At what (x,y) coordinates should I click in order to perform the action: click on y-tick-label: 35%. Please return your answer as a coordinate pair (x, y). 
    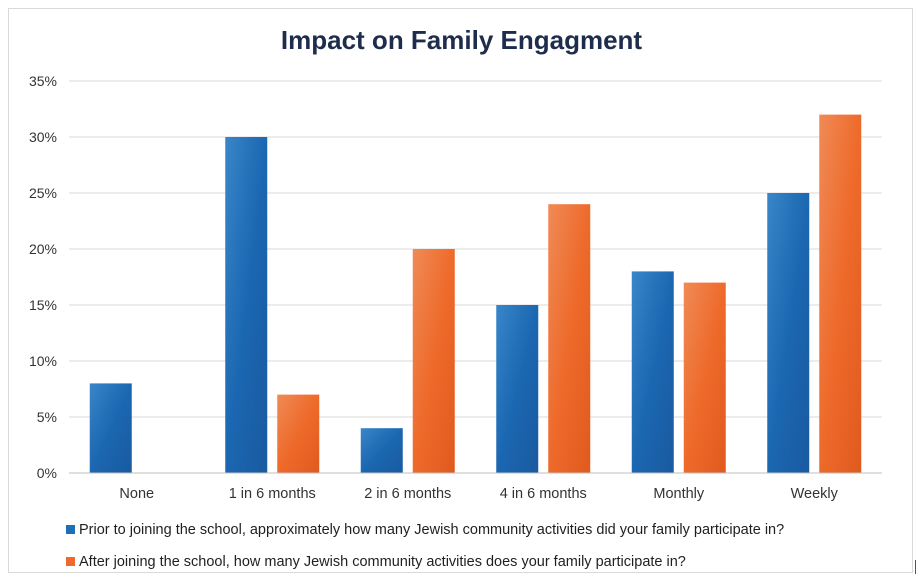
    Looking at the image, I should click on (43, 81).